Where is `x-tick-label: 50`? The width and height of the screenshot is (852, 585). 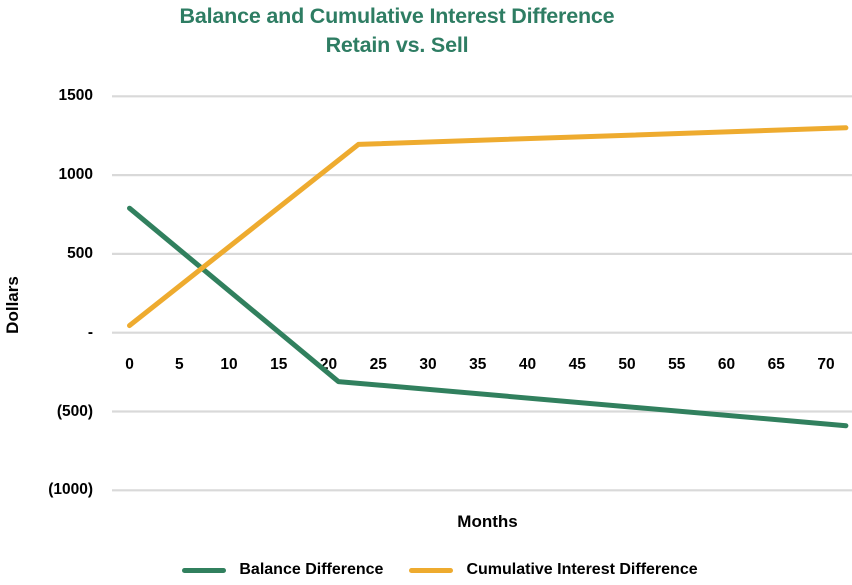 x-tick-label: 50 is located at coordinates (627, 364).